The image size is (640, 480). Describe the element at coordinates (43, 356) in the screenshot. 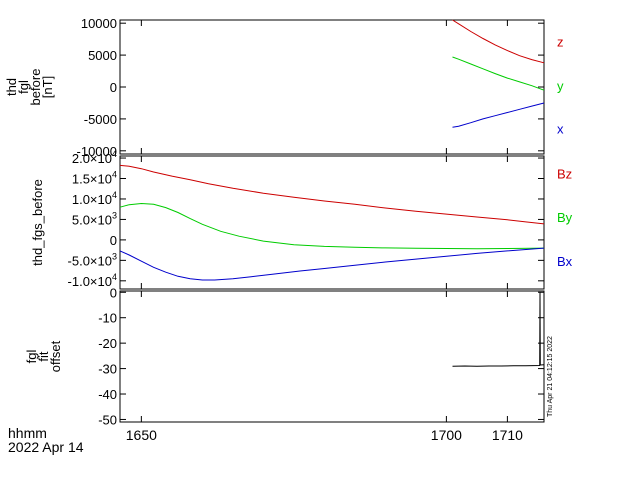

I see `y-axis-label: fit` at that location.